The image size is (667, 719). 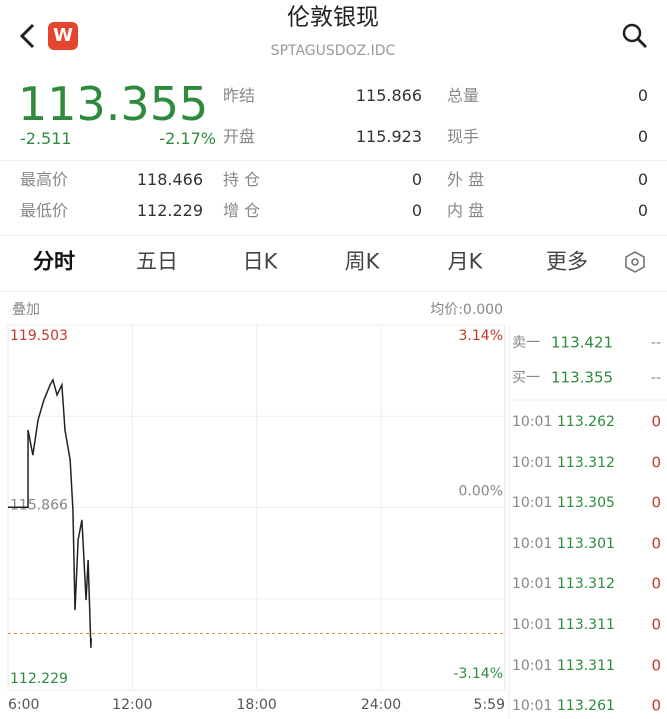 What do you see at coordinates (466, 310) in the screenshot?
I see `average-price: 均价:0.000` at bounding box center [466, 310].